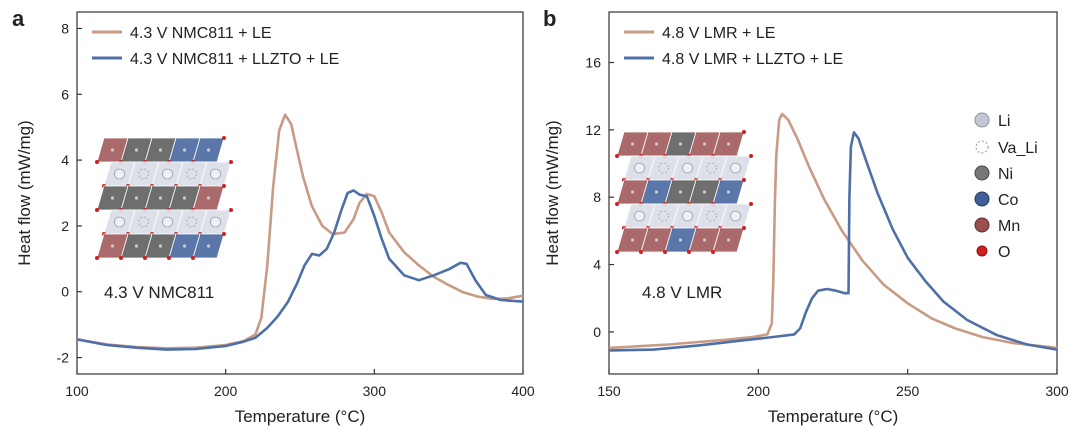  Describe the element at coordinates (164, 198) in the screenshot. I see `crystal-structure-a` at that location.